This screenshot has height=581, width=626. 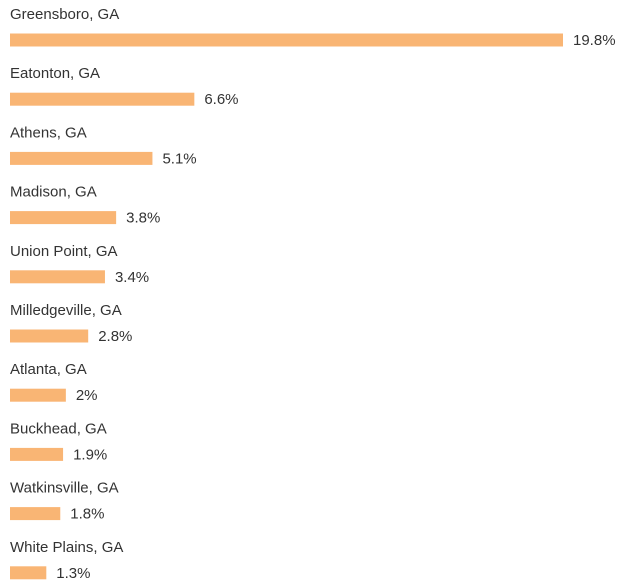 I want to click on category-label: Buckhead, GA, so click(x=58, y=428).